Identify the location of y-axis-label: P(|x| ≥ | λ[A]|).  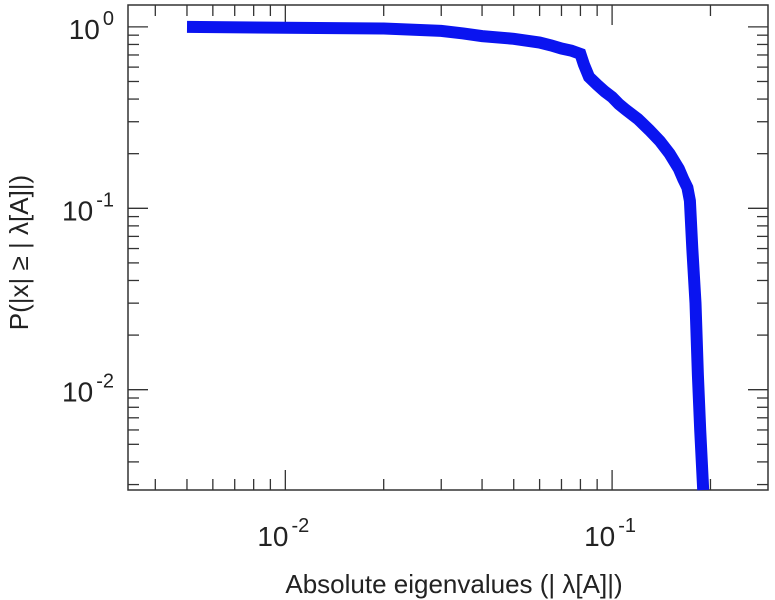
(19, 252).